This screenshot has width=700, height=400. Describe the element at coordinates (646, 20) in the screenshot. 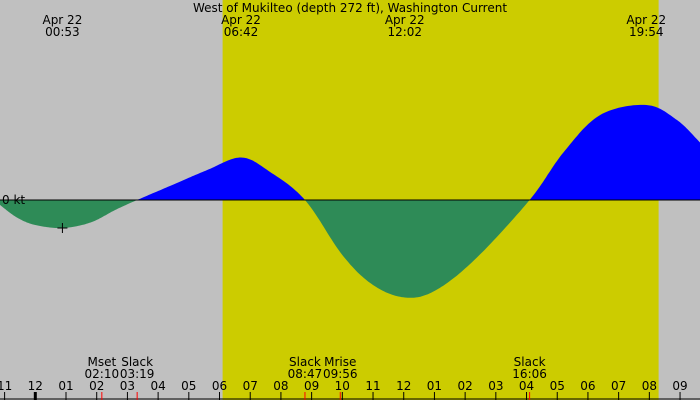

I see `top-label-date-3: Apr 22` at that location.